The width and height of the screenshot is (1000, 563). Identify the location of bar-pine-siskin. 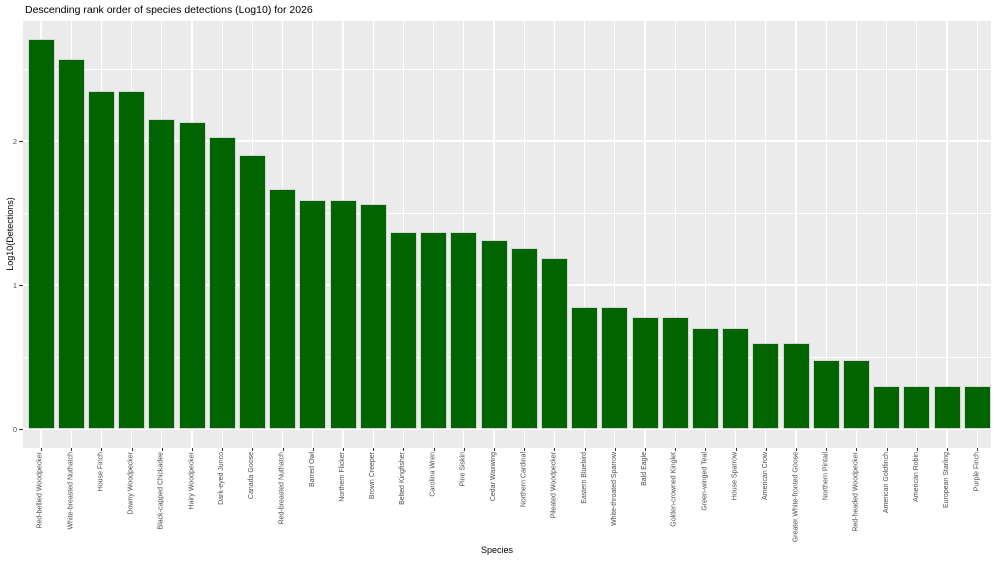
(464, 330).